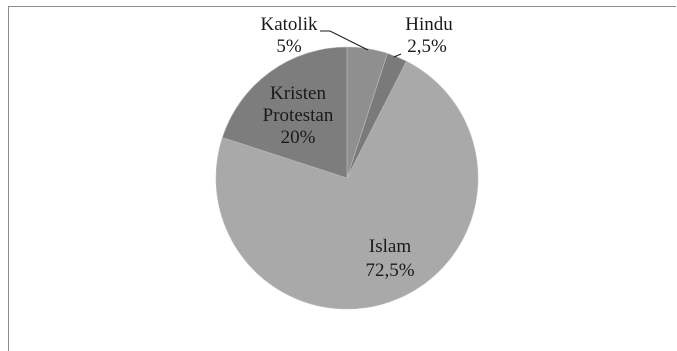 The height and width of the screenshot is (351, 677). What do you see at coordinates (397, 55) in the screenshot?
I see `leader-line-hindu` at bounding box center [397, 55].